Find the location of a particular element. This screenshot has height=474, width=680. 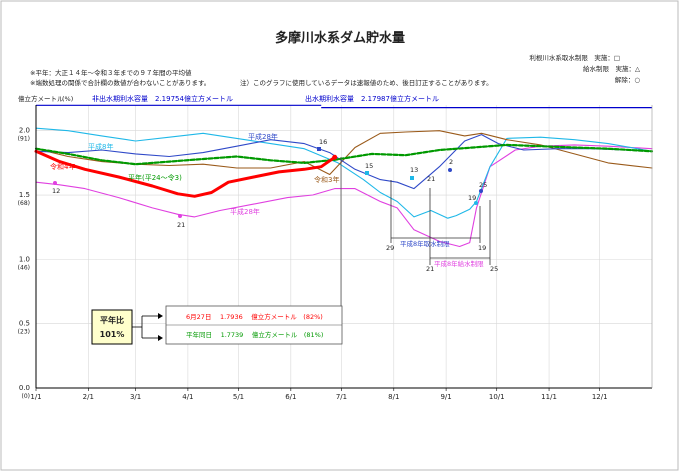

anno-13: 13 is located at coordinates (414, 170).